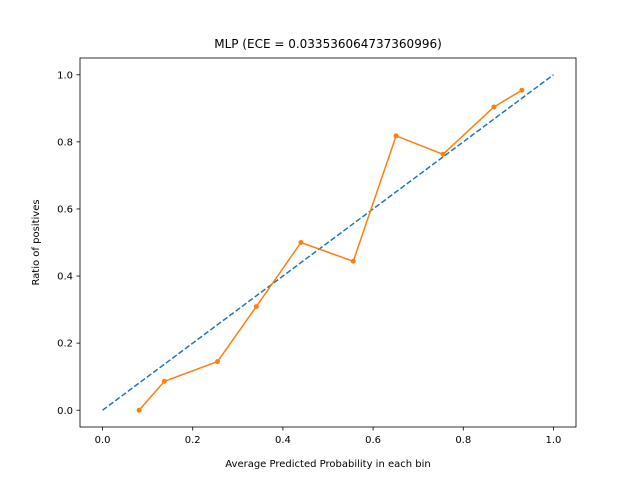  I want to click on y-tick-label: 1.0, so click(65, 75).